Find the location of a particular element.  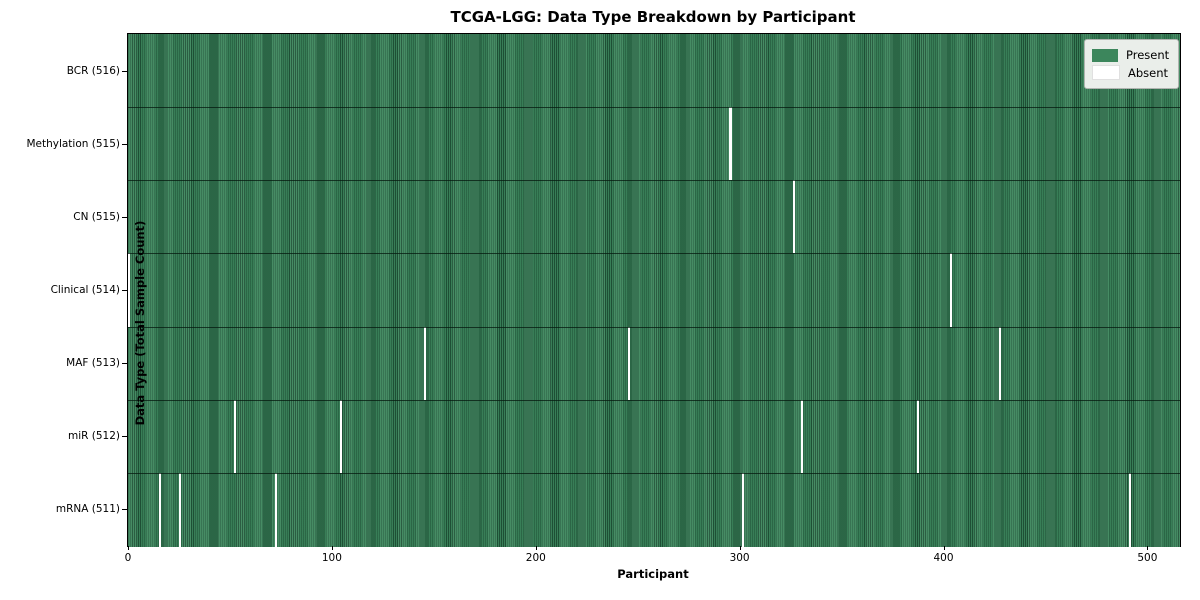

y-tick-label-BCR: BCR (516) is located at coordinates (93, 70).